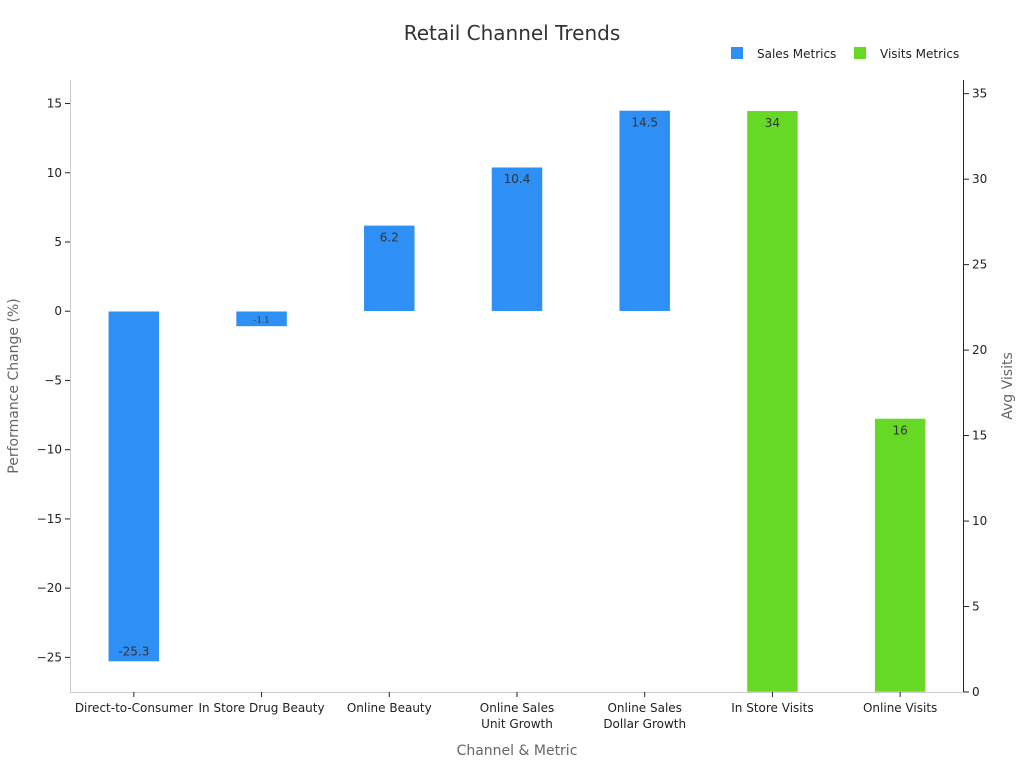 The image size is (1024, 768). I want to click on data-label: -25.3, so click(133, 652).